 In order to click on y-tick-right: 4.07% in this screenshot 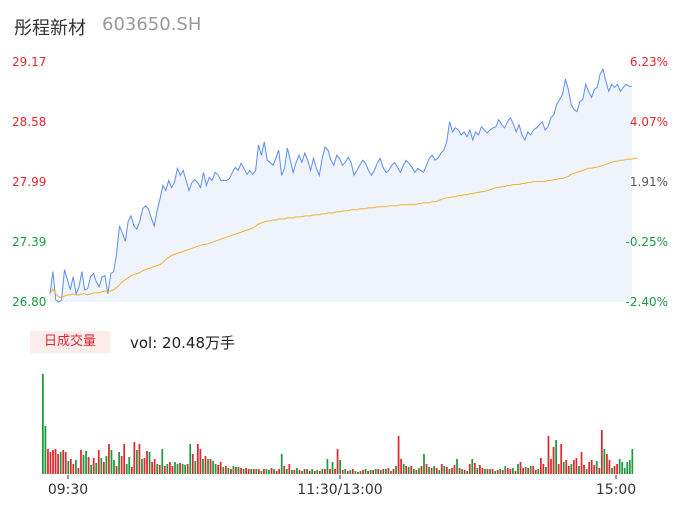, I will do `click(649, 122)`.